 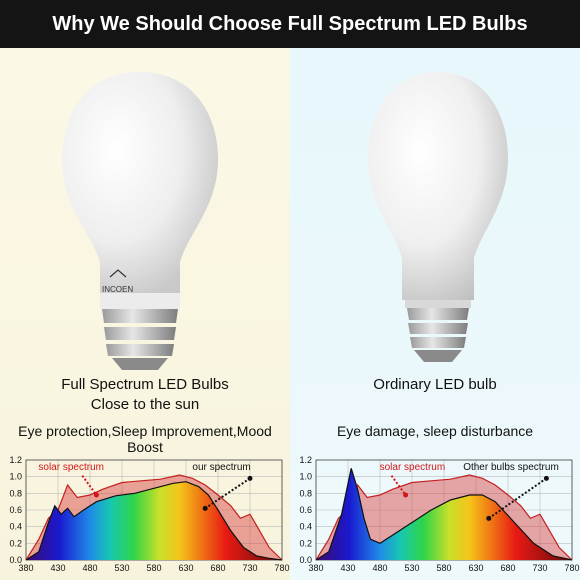 What do you see at coordinates (117, 289) in the screenshot?
I see `brand-logo-text: INCOEN` at bounding box center [117, 289].